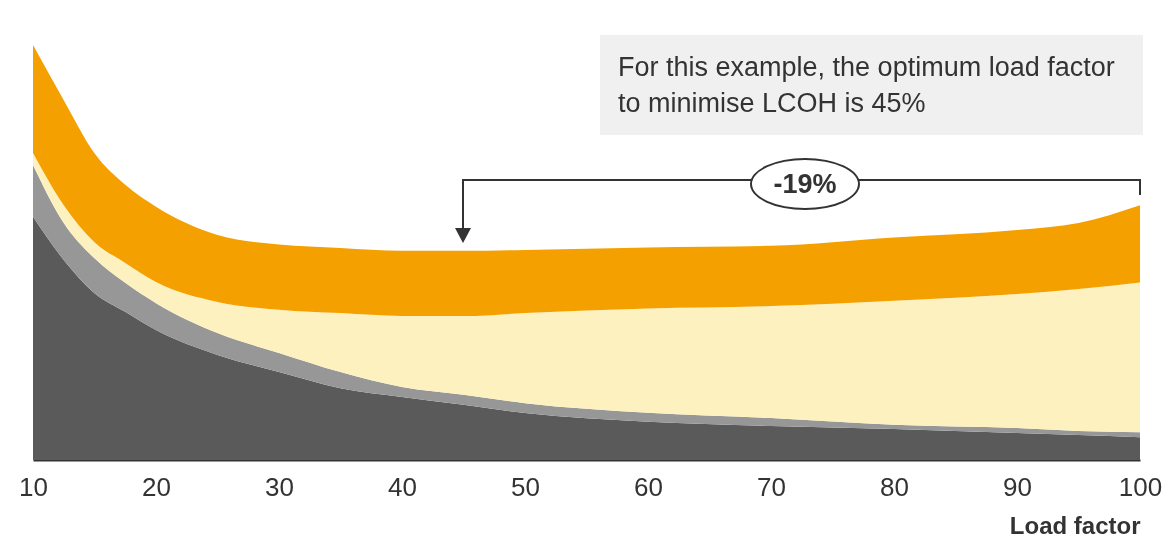  What do you see at coordinates (894, 486) in the screenshot?
I see `x-tick-label: 80` at bounding box center [894, 486].